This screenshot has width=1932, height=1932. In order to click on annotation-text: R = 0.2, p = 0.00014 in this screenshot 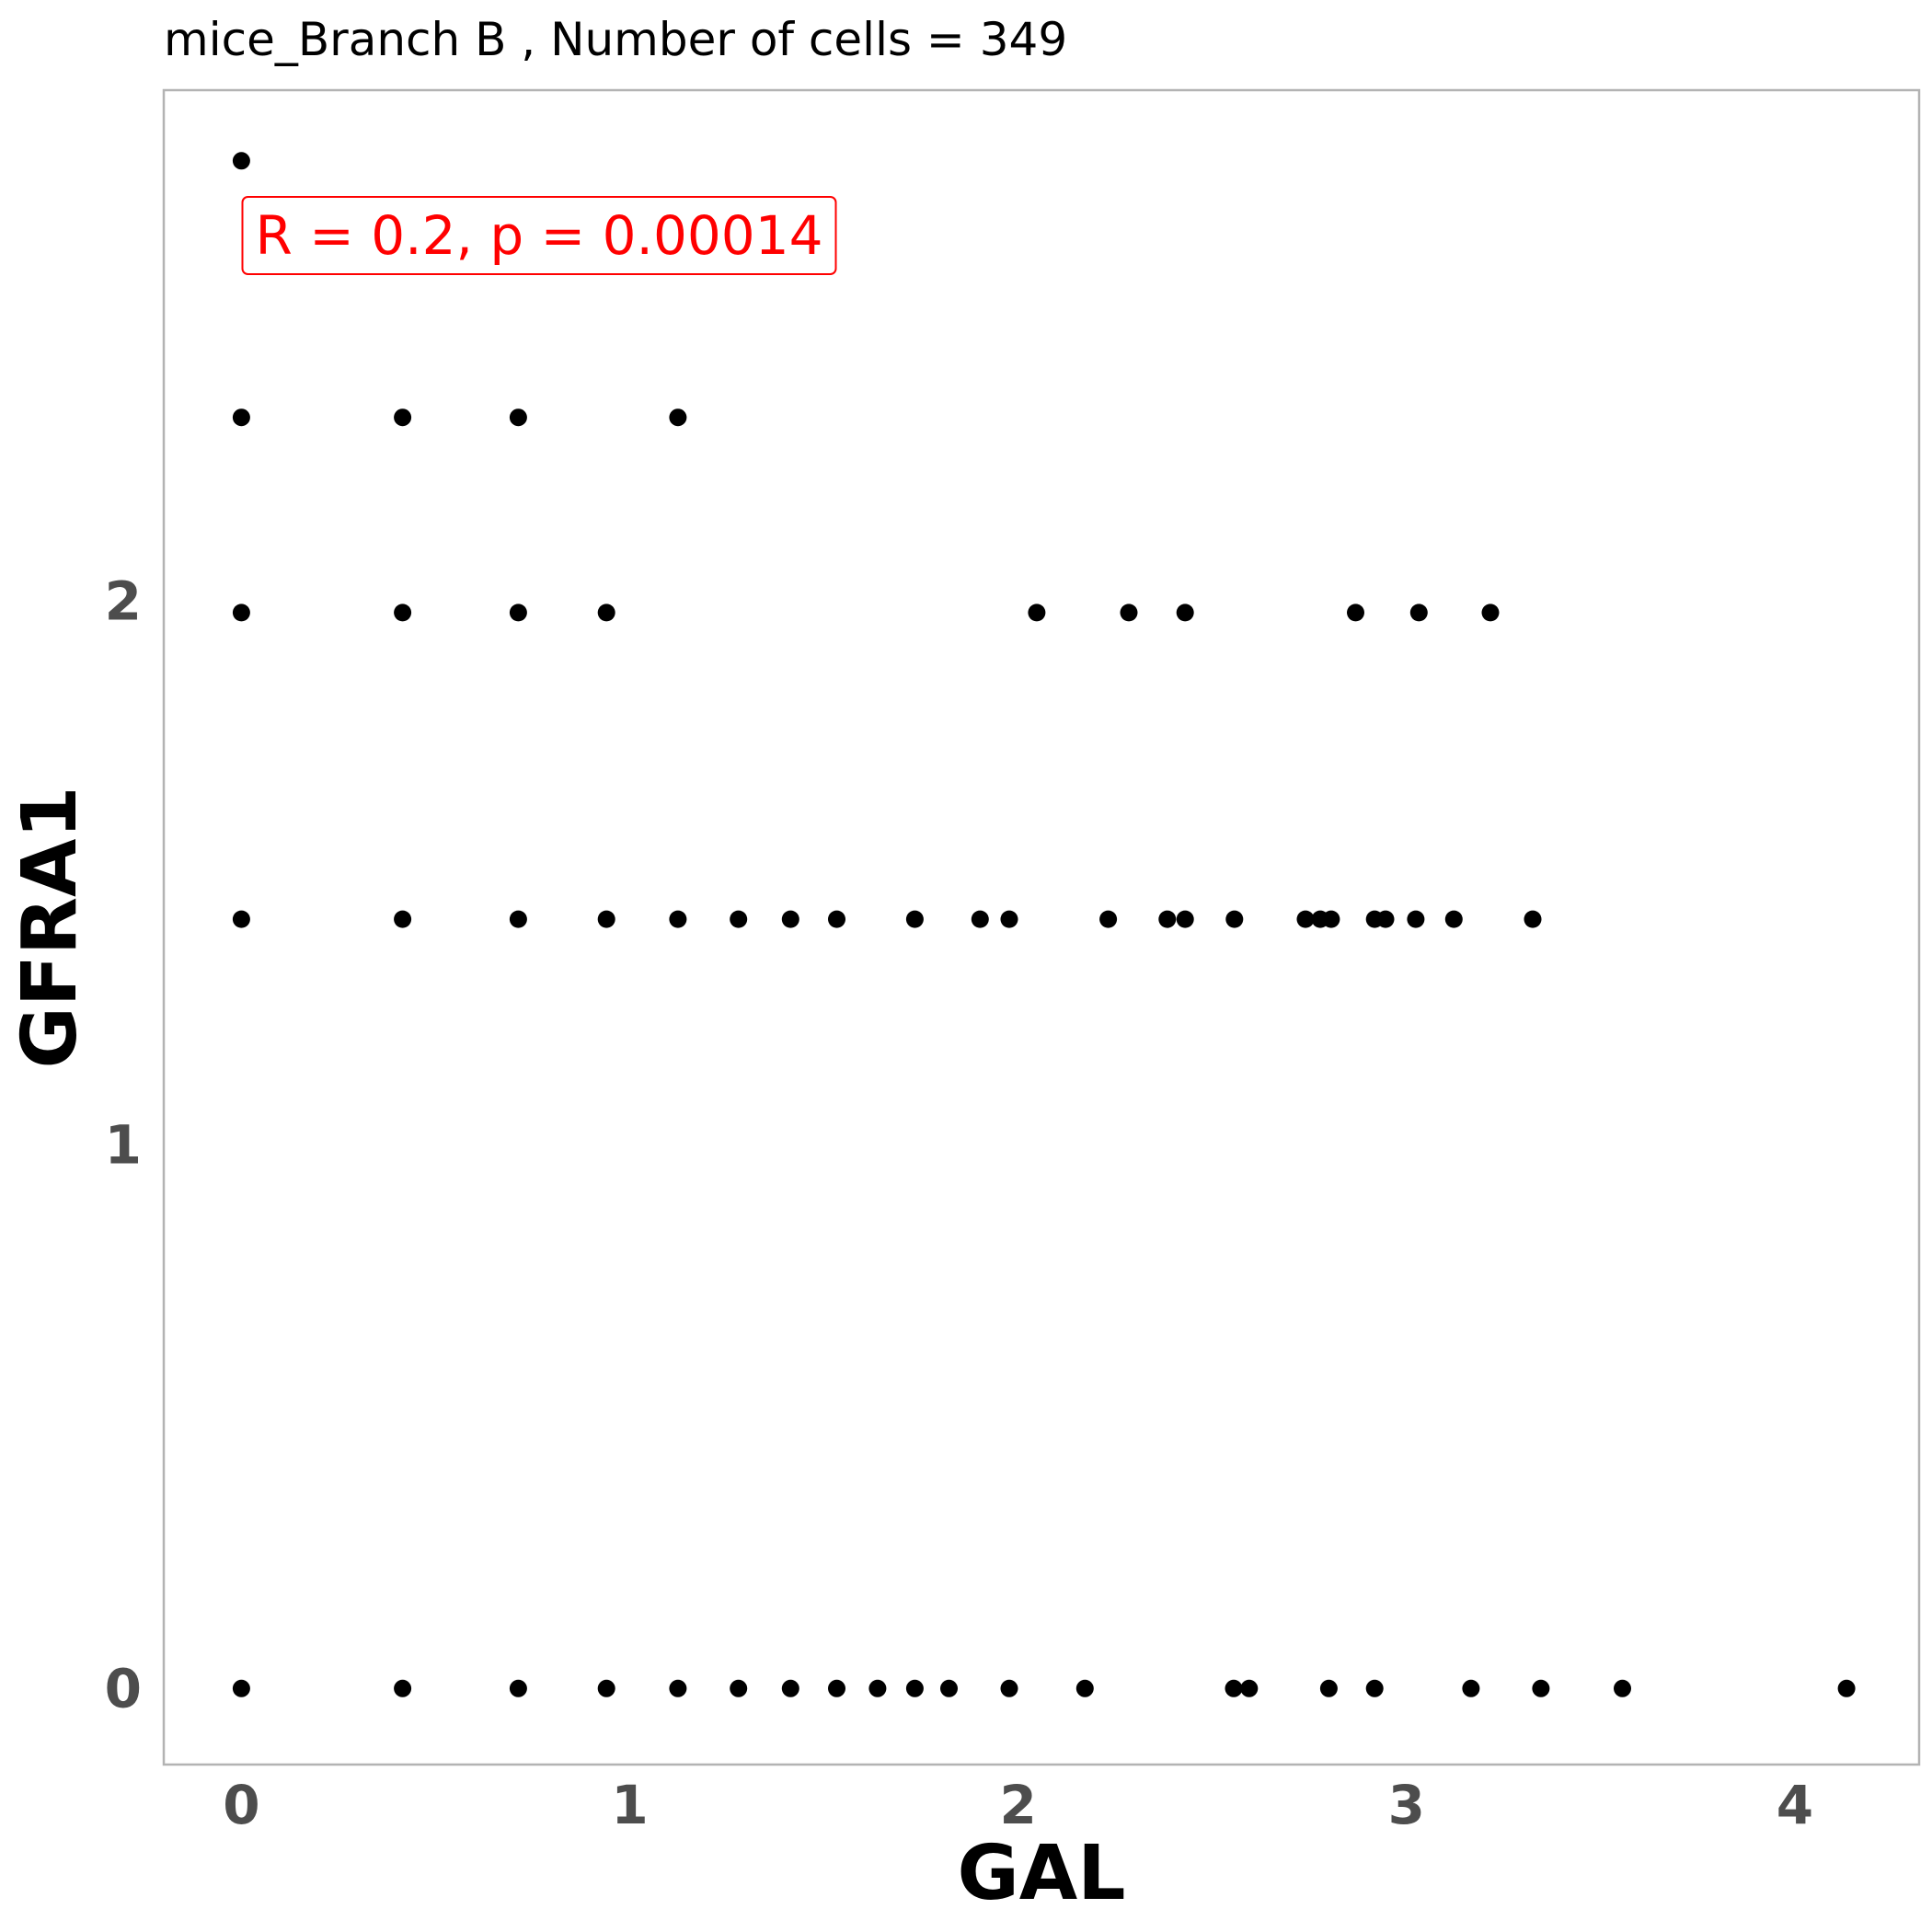, I will do `click(538, 235)`.